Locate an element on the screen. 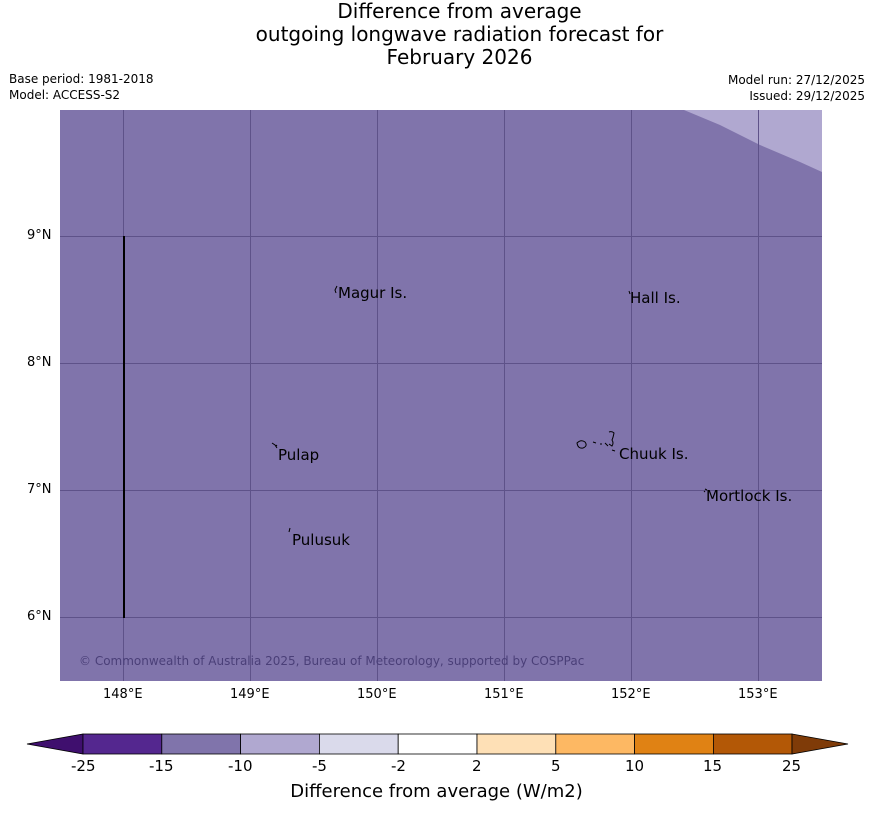  colorbar-label-6: 2 is located at coordinates (477, 766).